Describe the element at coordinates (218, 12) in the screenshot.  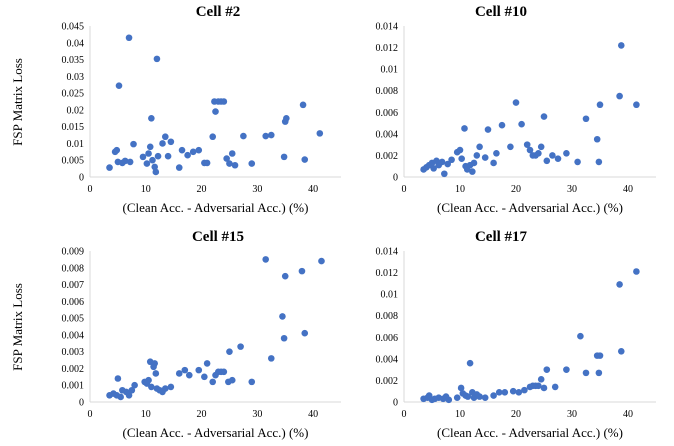
I see `chart-title: Cell #2` at that location.